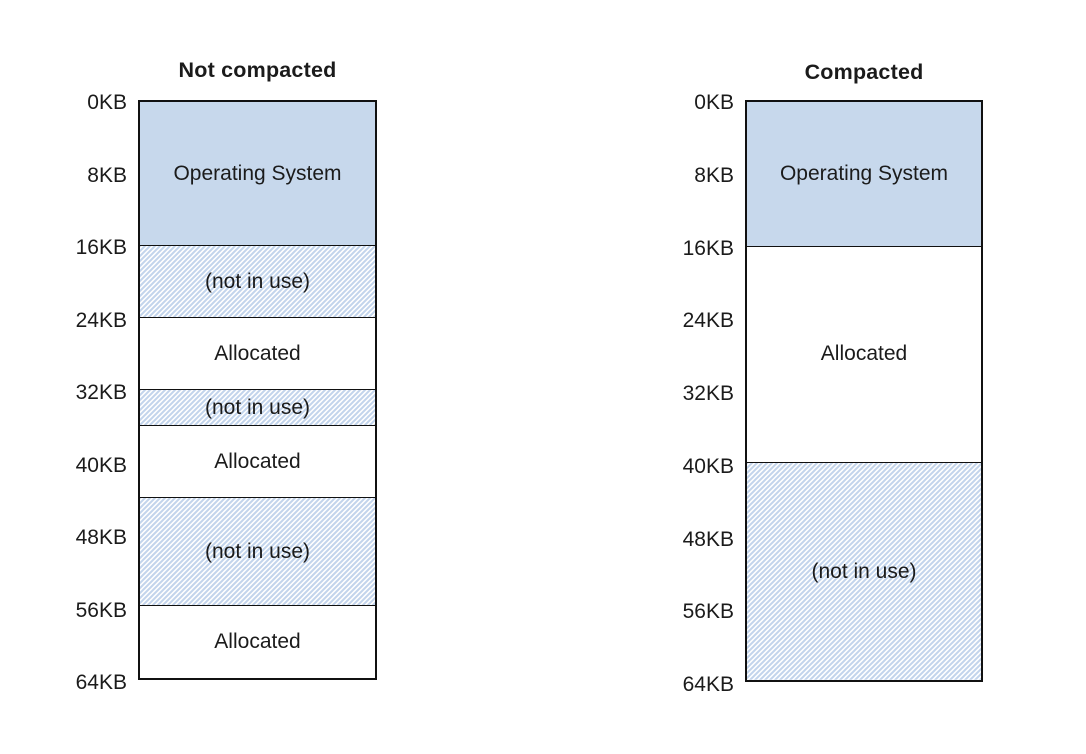  What do you see at coordinates (101, 537) in the screenshot?
I see `tick-label-not-compacted-48kb: 48KB` at bounding box center [101, 537].